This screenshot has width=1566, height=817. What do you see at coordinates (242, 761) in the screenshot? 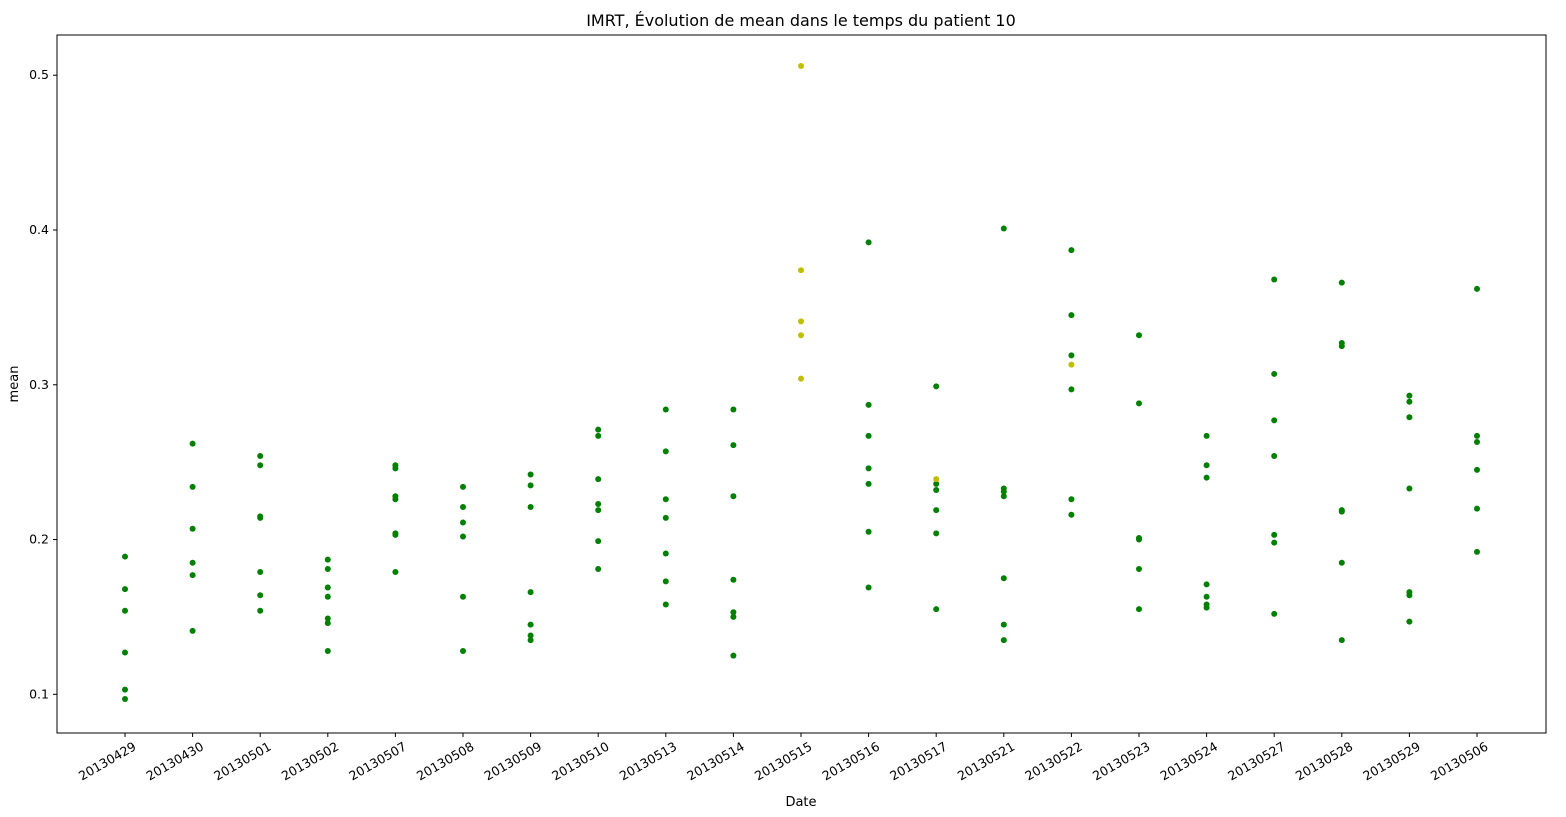
I see `x-tick-label: 20130501` at bounding box center [242, 761].